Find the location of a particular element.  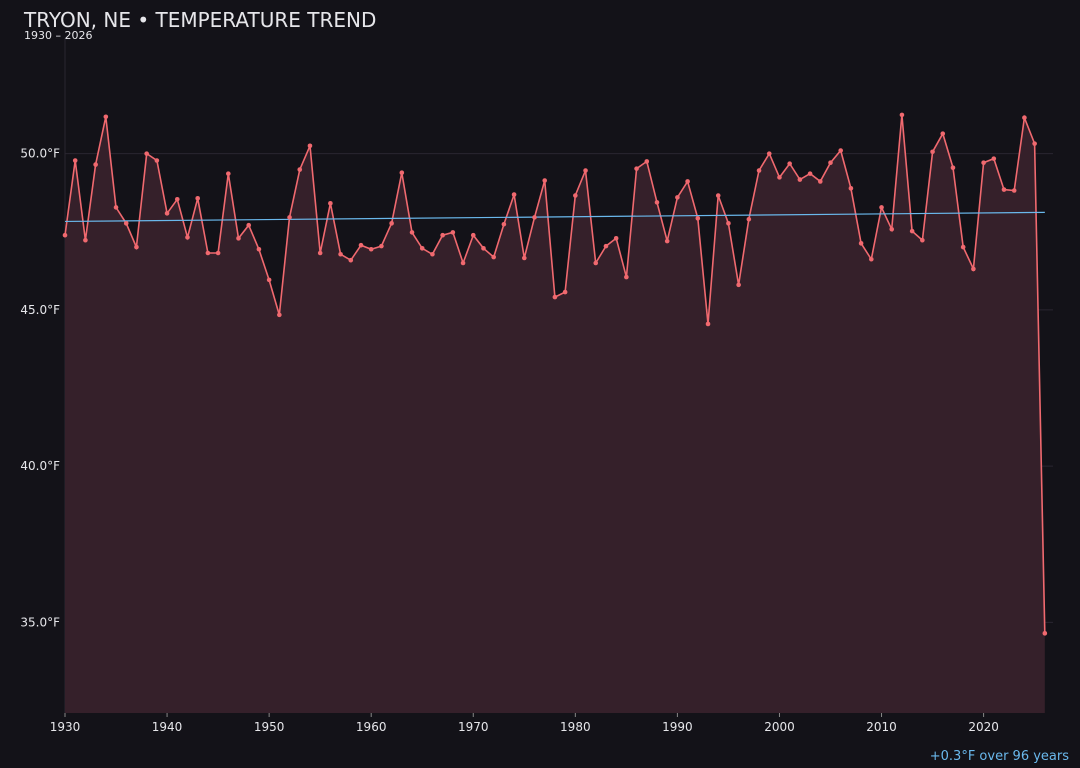

x-tick-label: 1930 is located at coordinates (65, 727).